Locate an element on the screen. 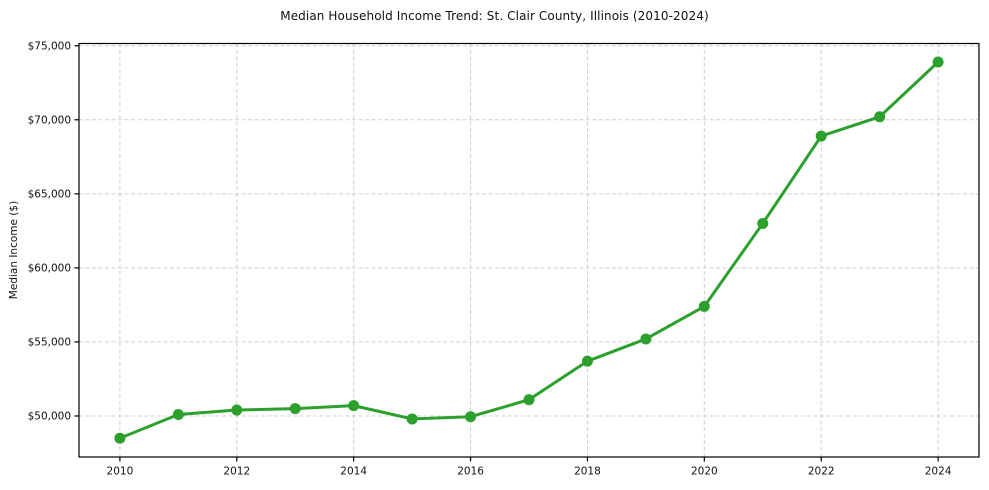  x-tick-label: 2020 is located at coordinates (704, 472).